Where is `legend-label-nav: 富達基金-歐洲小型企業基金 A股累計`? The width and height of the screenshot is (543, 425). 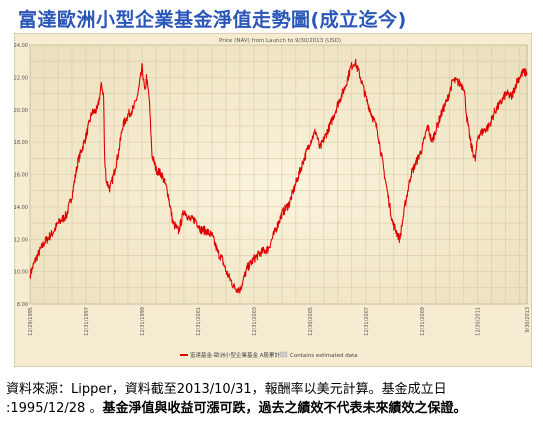 legend-label-nav: 富達基金-歐洲小型企業基金 A股累計 is located at coordinates (235, 355).